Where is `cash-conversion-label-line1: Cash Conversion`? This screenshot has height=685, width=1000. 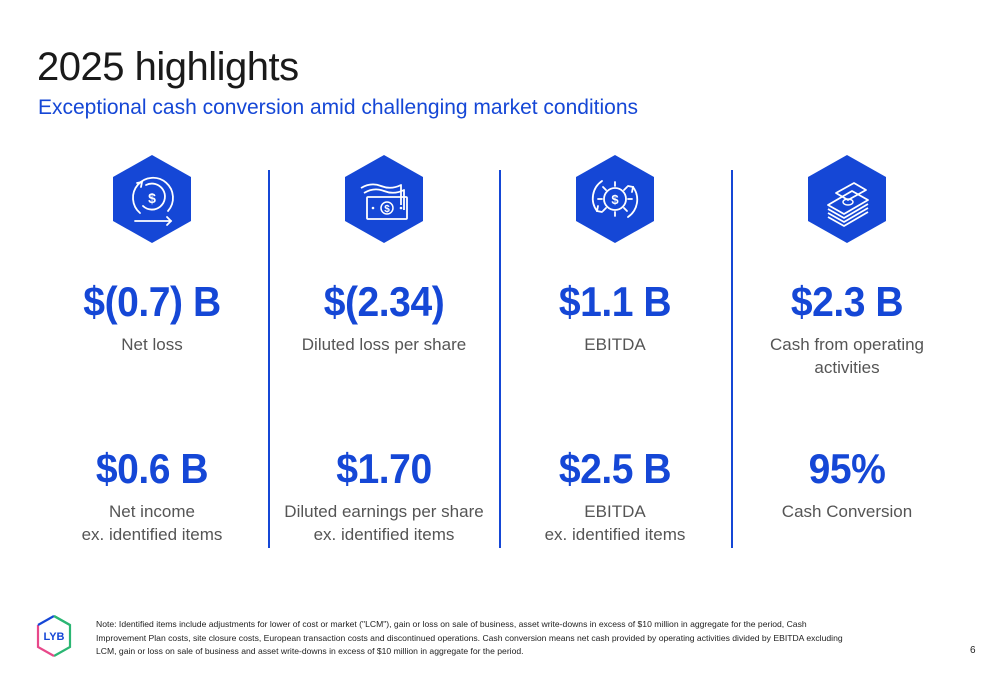 cash-conversion-label-line1: Cash Conversion is located at coordinates (847, 511).